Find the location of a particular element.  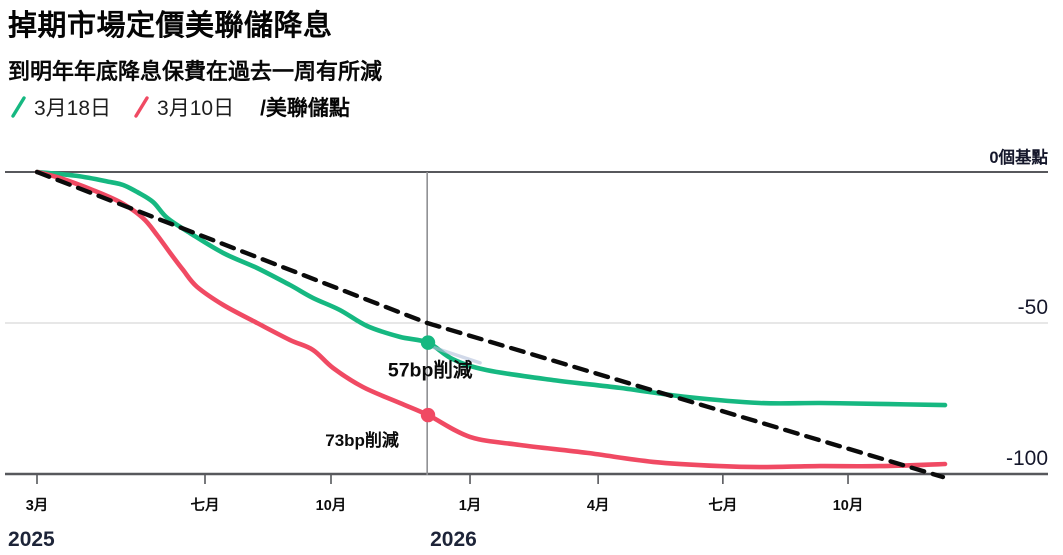

x-tick-label: 1月 is located at coordinates (470, 505).